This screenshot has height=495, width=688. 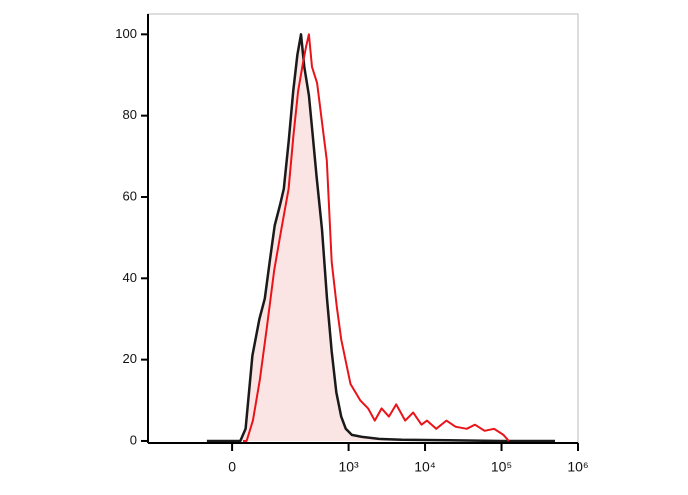 What do you see at coordinates (133, 439) in the screenshot?
I see `y-tick-label: 0` at bounding box center [133, 439].